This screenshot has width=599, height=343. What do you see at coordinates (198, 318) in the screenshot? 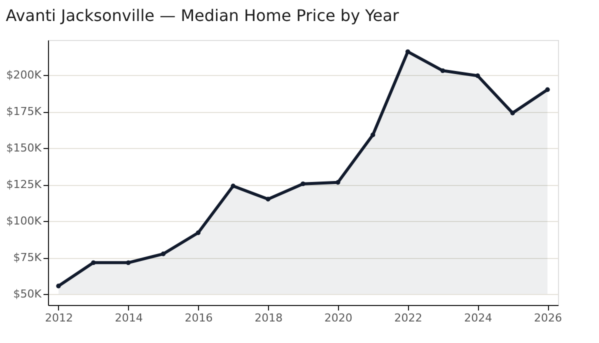
I see `x-tick-label: 2016` at bounding box center [198, 318].